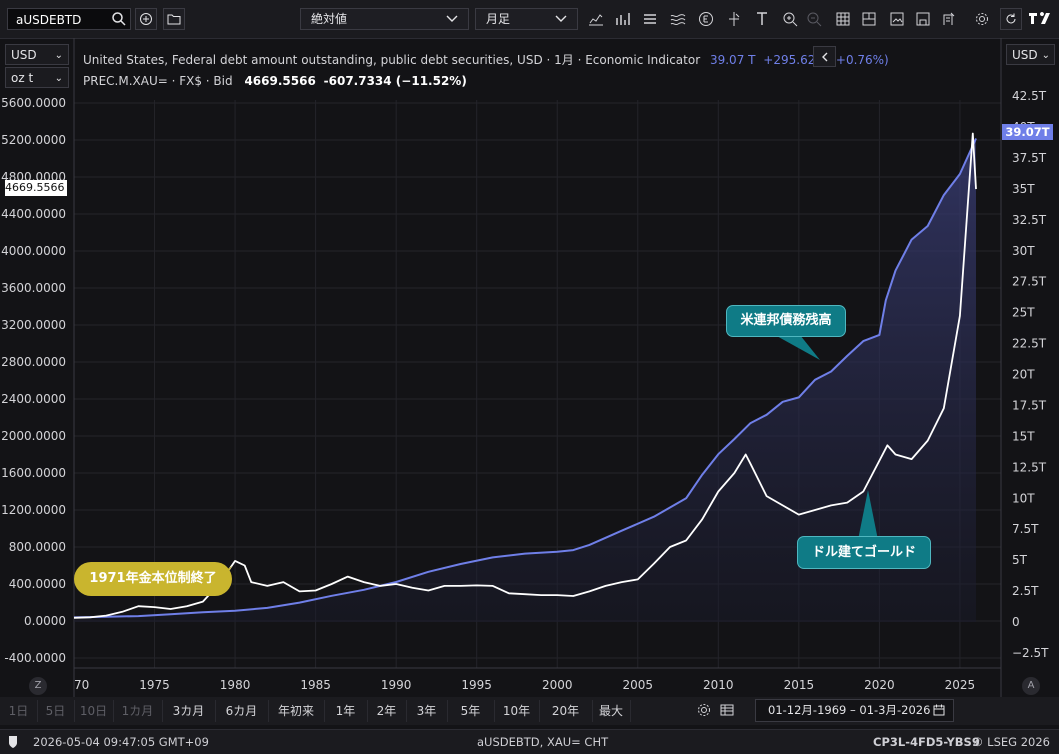 Image resolution: width=1059 pixels, height=754 pixels. I want to click on layout-icon, so click(869, 19).